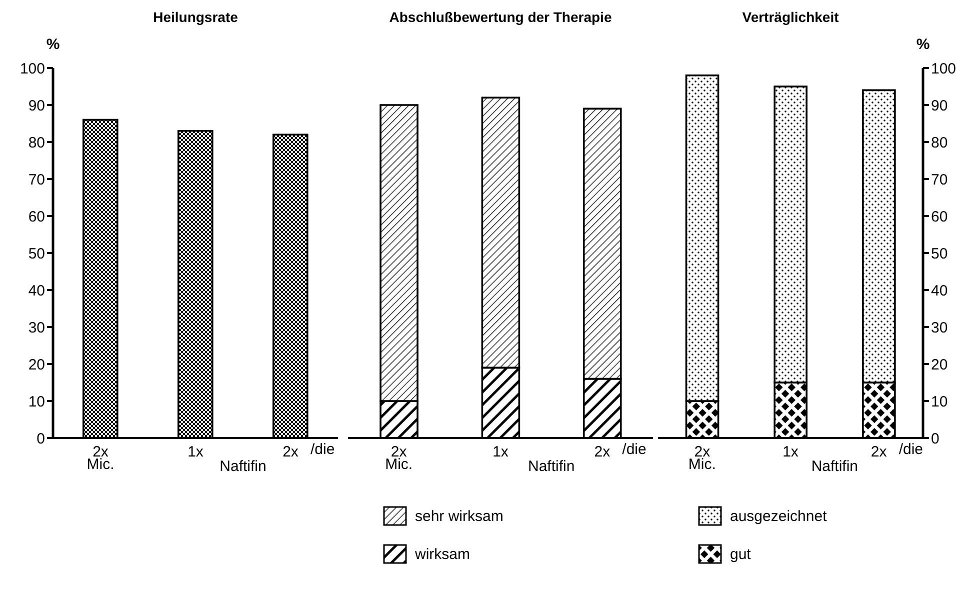 Image resolution: width=974 pixels, height=589 pixels. What do you see at coordinates (939, 253) in the screenshot?
I see `y2-tick-label: 50` at bounding box center [939, 253].